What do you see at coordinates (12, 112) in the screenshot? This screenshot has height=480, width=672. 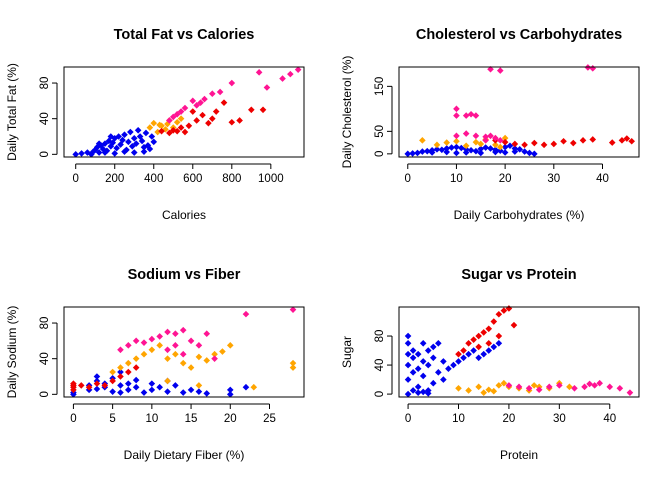 I see `y-axis-label: Daily Total Fat (%)` at bounding box center [12, 112].